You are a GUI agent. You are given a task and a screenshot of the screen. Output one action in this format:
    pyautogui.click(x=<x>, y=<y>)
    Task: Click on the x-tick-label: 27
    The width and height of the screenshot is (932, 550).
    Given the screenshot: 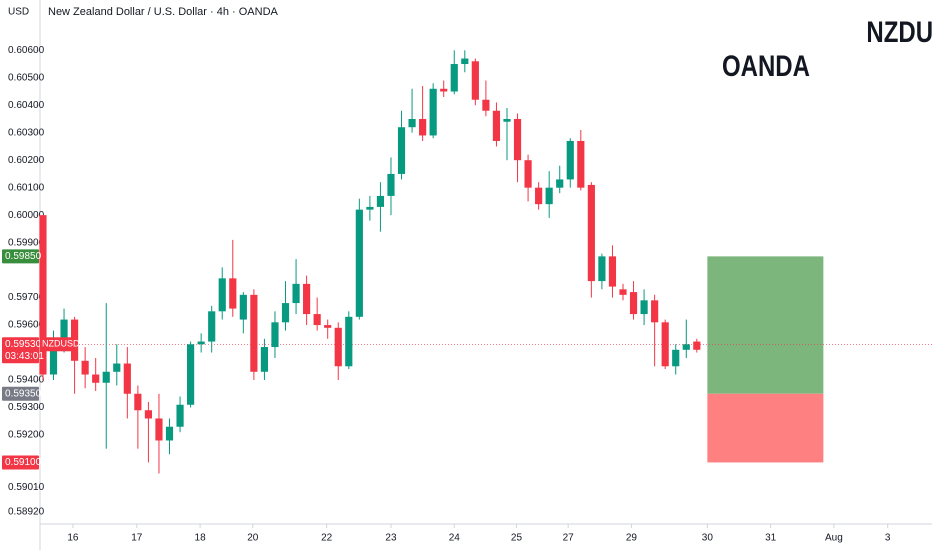 What is the action you would take?
    pyautogui.click(x=569, y=538)
    